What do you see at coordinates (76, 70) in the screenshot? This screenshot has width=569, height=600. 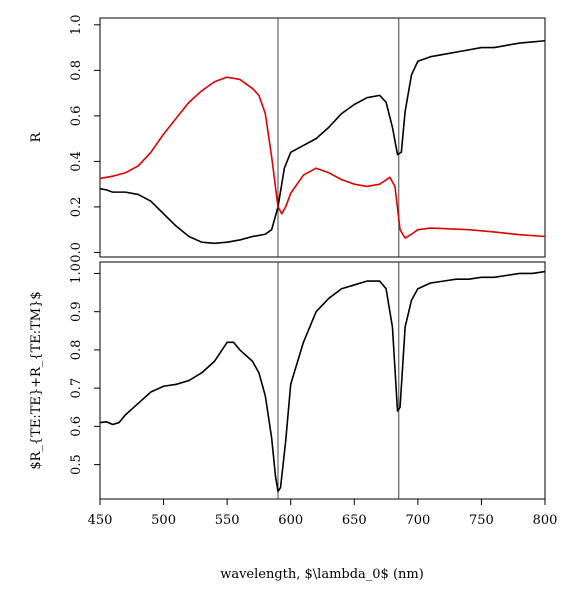 I see `y-tick-label-top-4: 0.8` at bounding box center [76, 70].